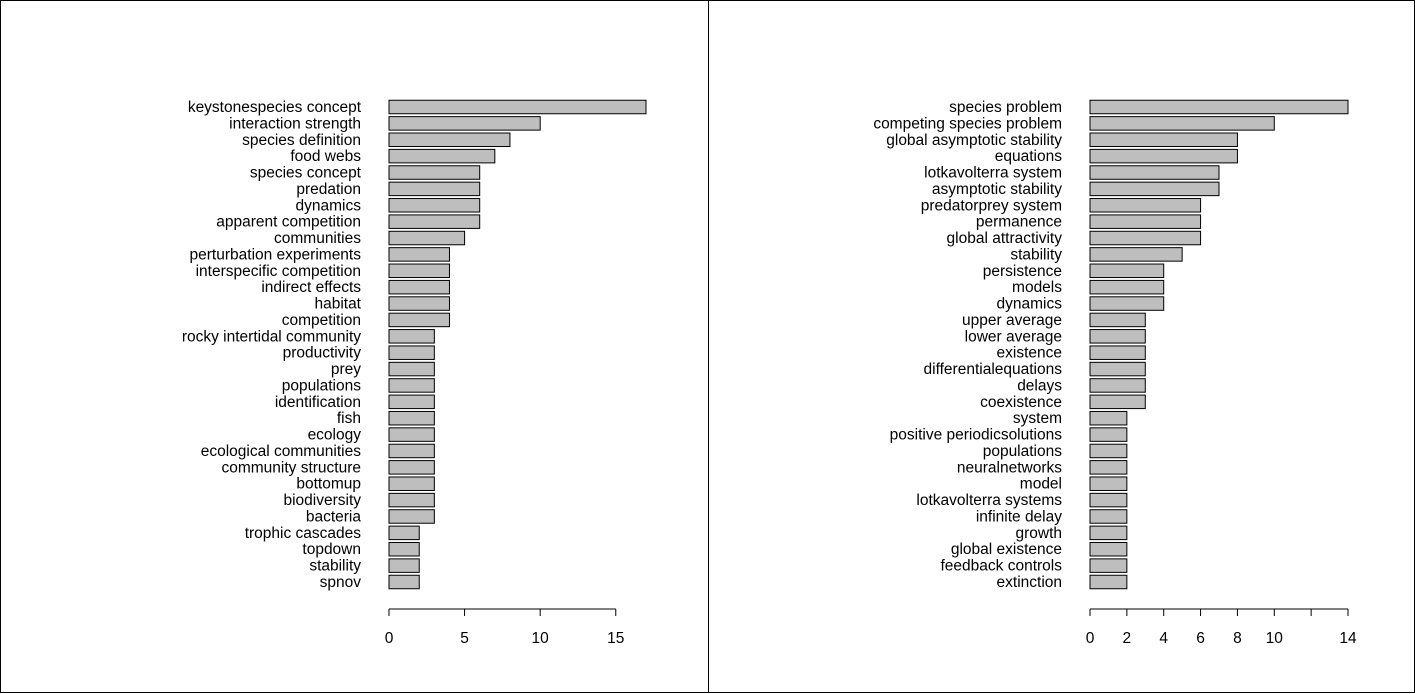 The width and height of the screenshot is (1415, 694). What do you see at coordinates (1013, 336) in the screenshot?
I see `category-label: lower average` at bounding box center [1013, 336].